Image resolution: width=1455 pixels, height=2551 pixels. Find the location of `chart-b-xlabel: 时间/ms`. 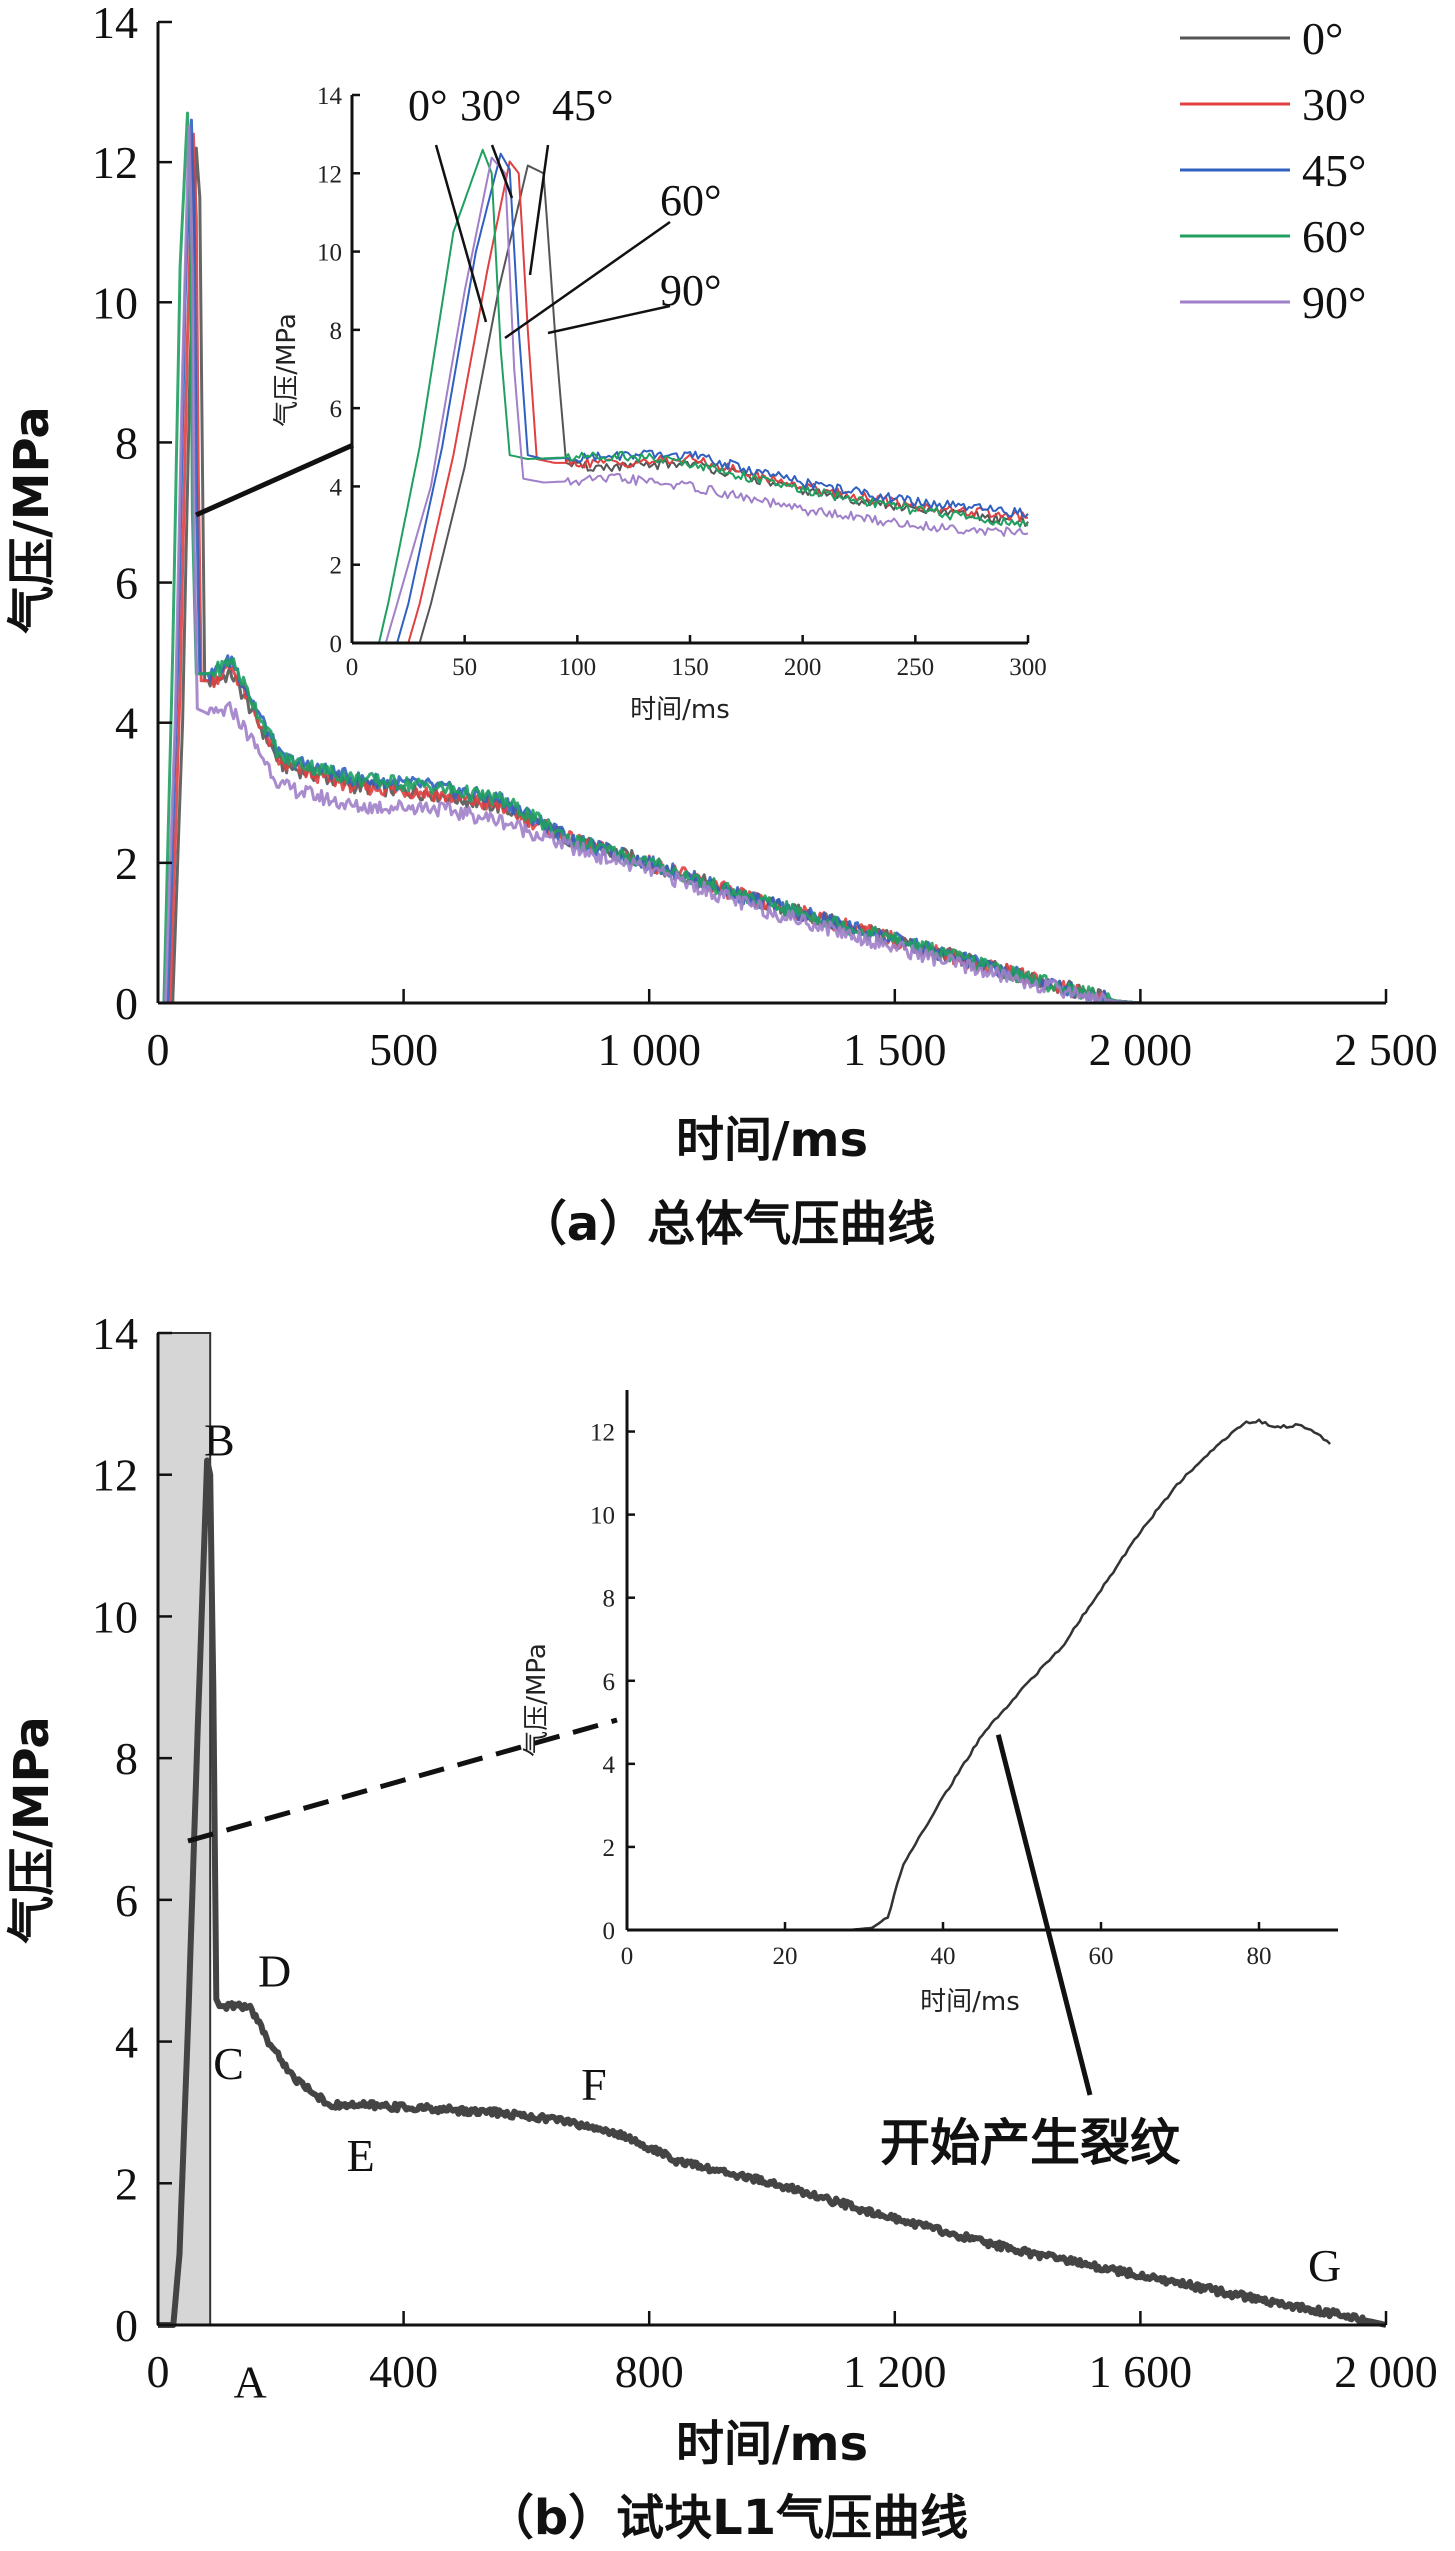

chart-b-xlabel: 时间/ms is located at coordinates (772, 2444).